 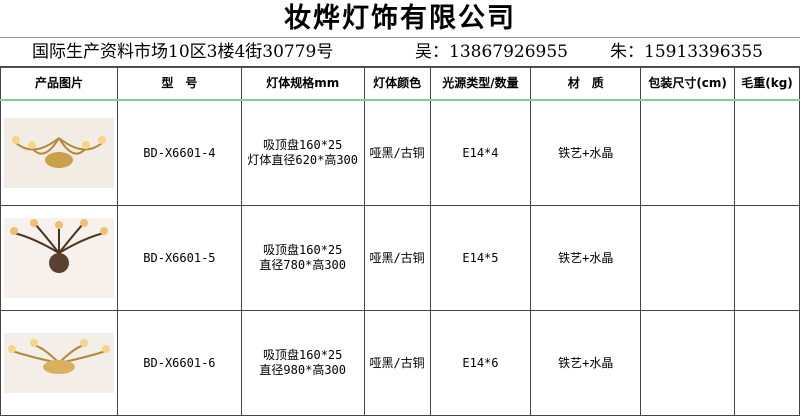 What do you see at coordinates (480, 363) in the screenshot?
I see `light: E14*6` at bounding box center [480, 363].